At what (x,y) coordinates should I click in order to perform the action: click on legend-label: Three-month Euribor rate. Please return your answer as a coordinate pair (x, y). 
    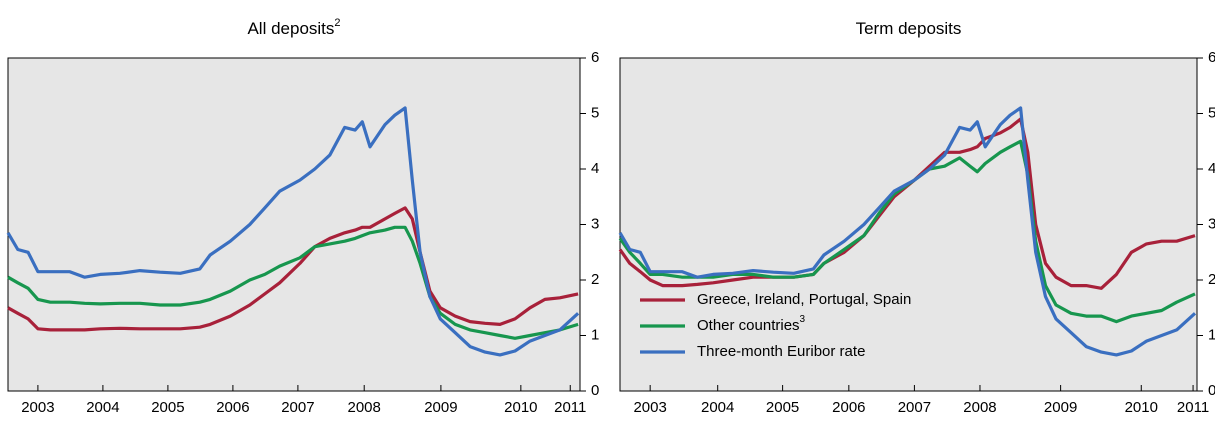
    Looking at the image, I should click on (781, 351).